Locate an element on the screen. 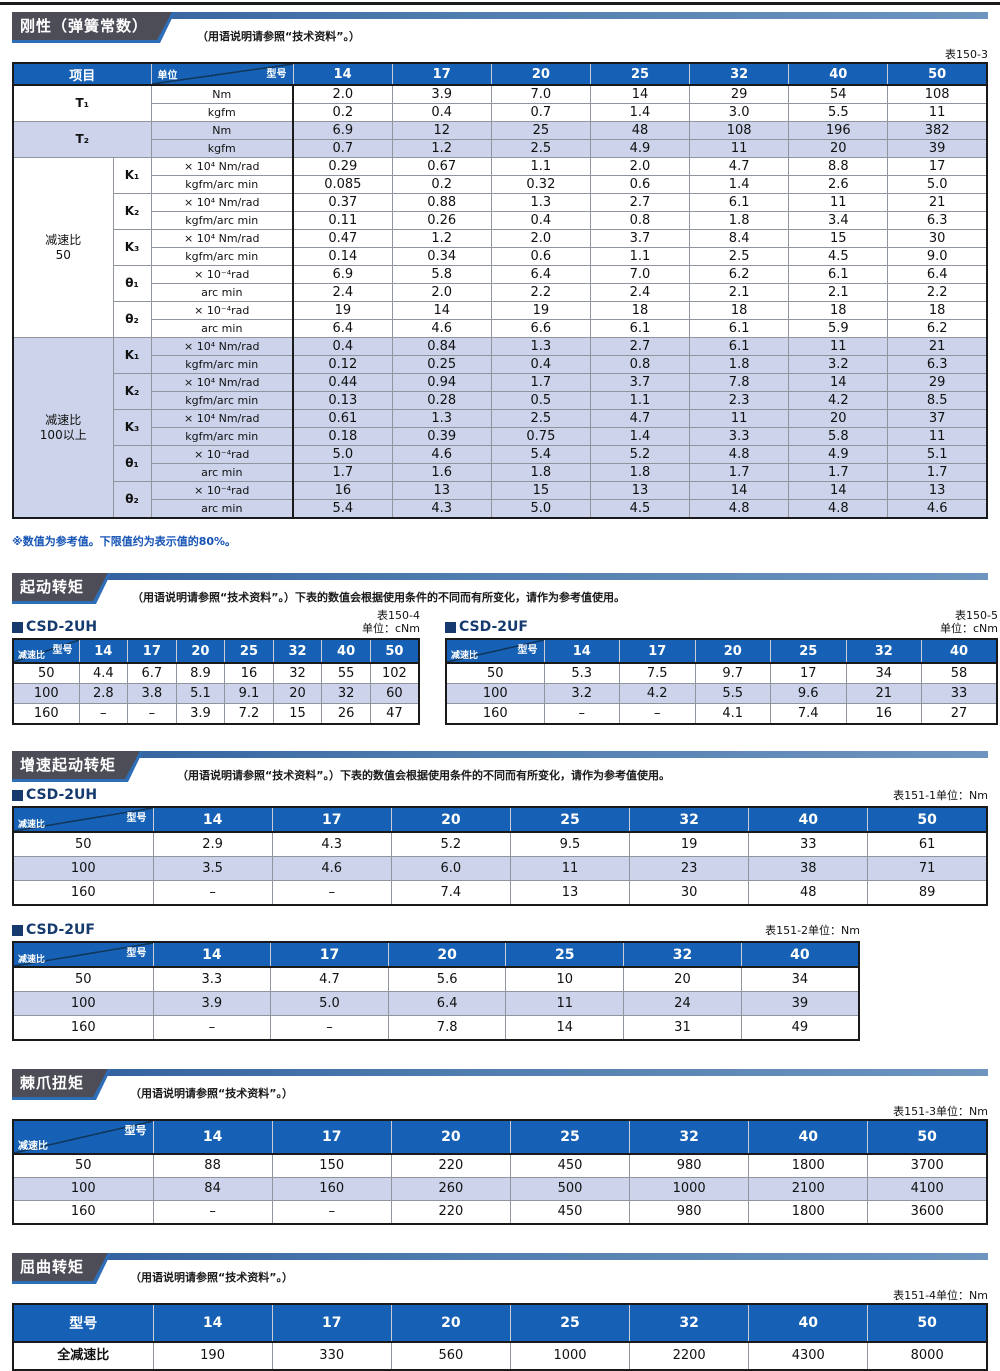 This screenshot has height=1371, width=1000. value-cell: 48 is located at coordinates (808, 893).